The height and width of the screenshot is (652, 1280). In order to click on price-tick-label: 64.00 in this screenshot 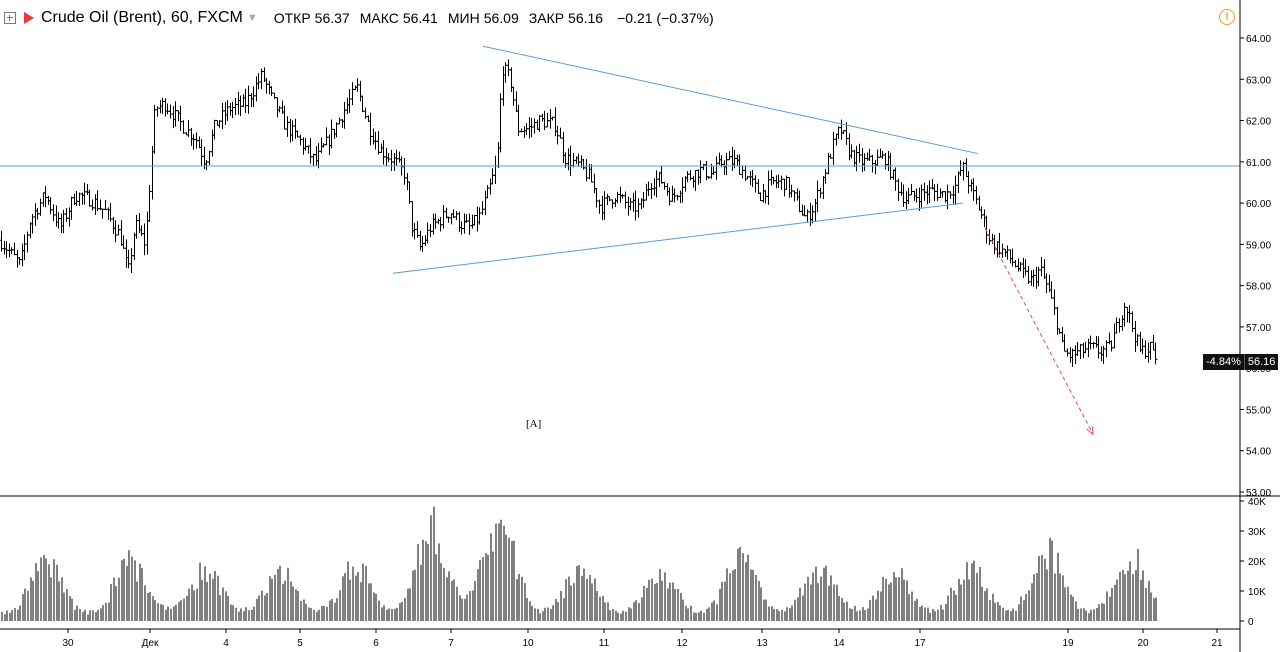, I will do `click(1258, 39)`.